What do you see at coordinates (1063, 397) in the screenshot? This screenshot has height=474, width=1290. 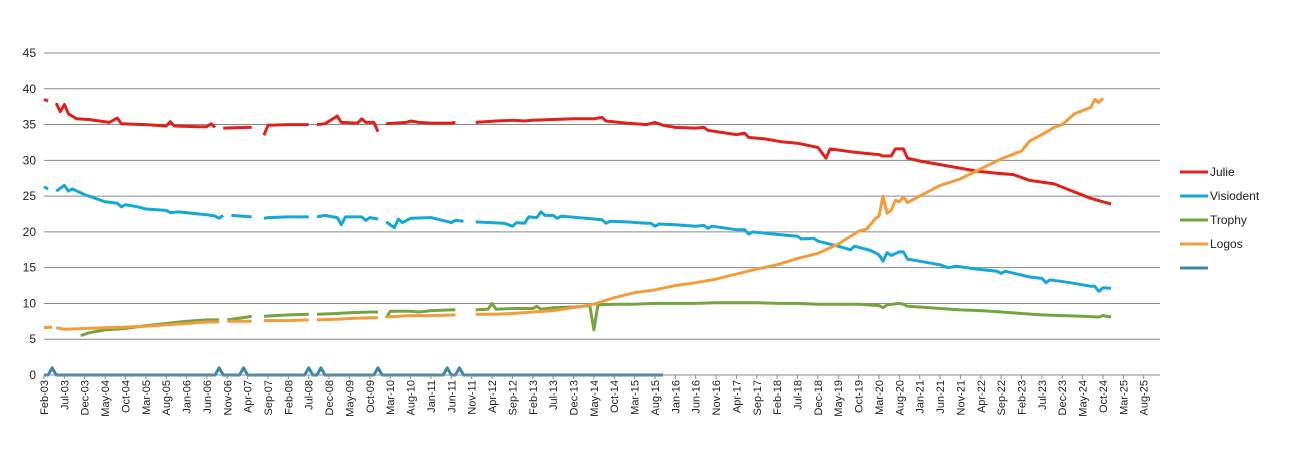 I see `x-tick-label: Dec-23` at bounding box center [1063, 397].